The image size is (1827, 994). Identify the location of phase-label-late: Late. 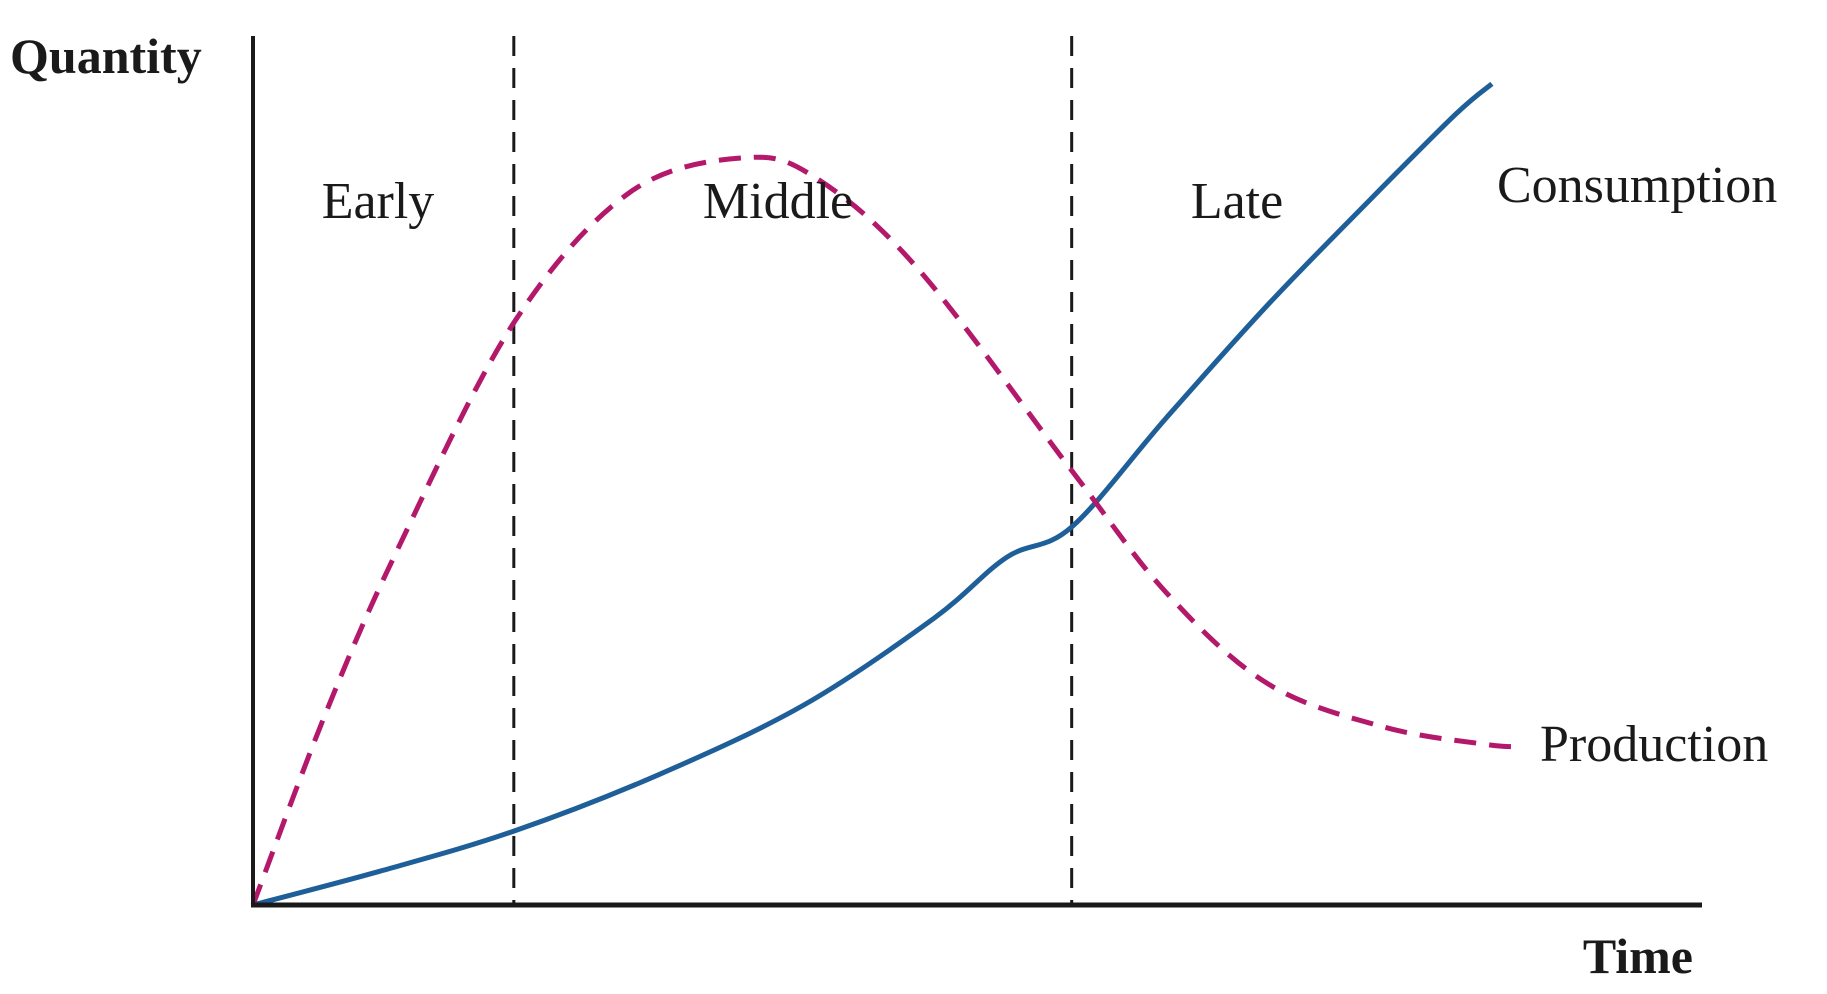
(1237, 201).